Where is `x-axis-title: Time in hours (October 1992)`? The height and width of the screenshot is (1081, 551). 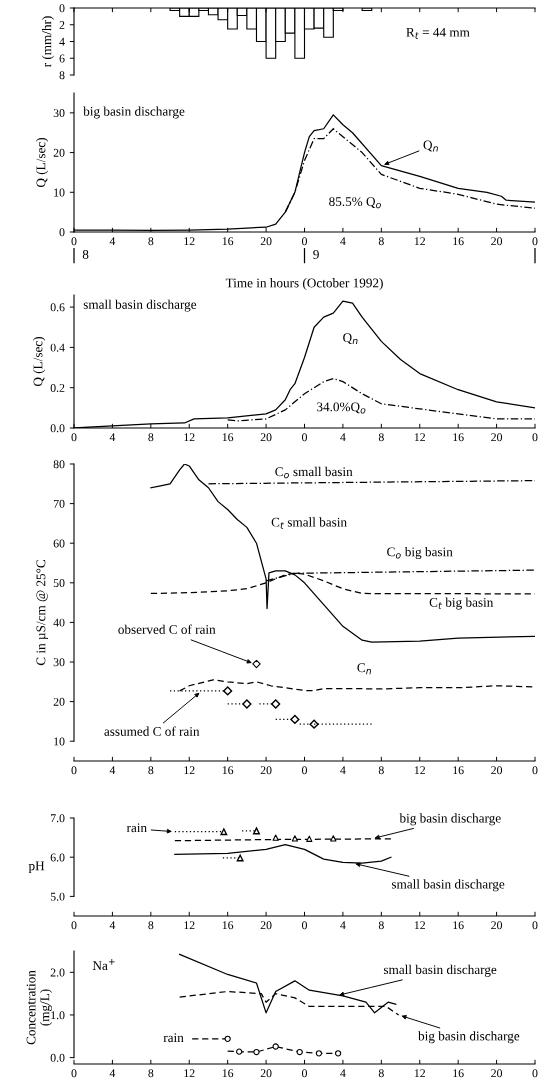 x-axis-title: Time in hours (October 1992) is located at coordinates (304, 284).